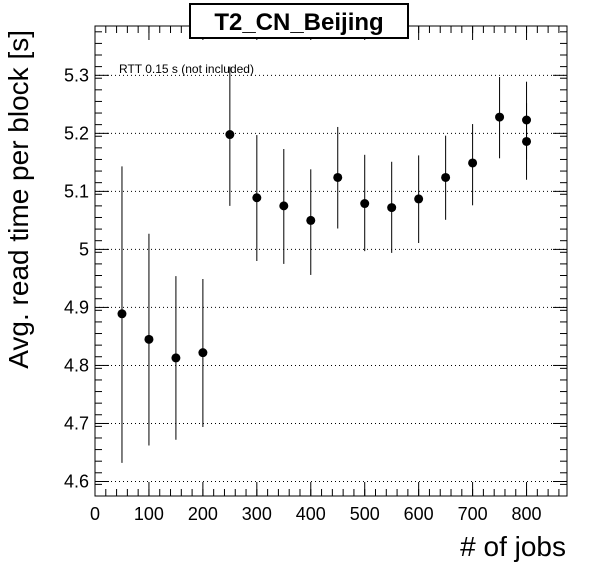 The width and height of the screenshot is (596, 572). What do you see at coordinates (76, 191) in the screenshot?
I see `y-tick-label: 5.1` at bounding box center [76, 191].